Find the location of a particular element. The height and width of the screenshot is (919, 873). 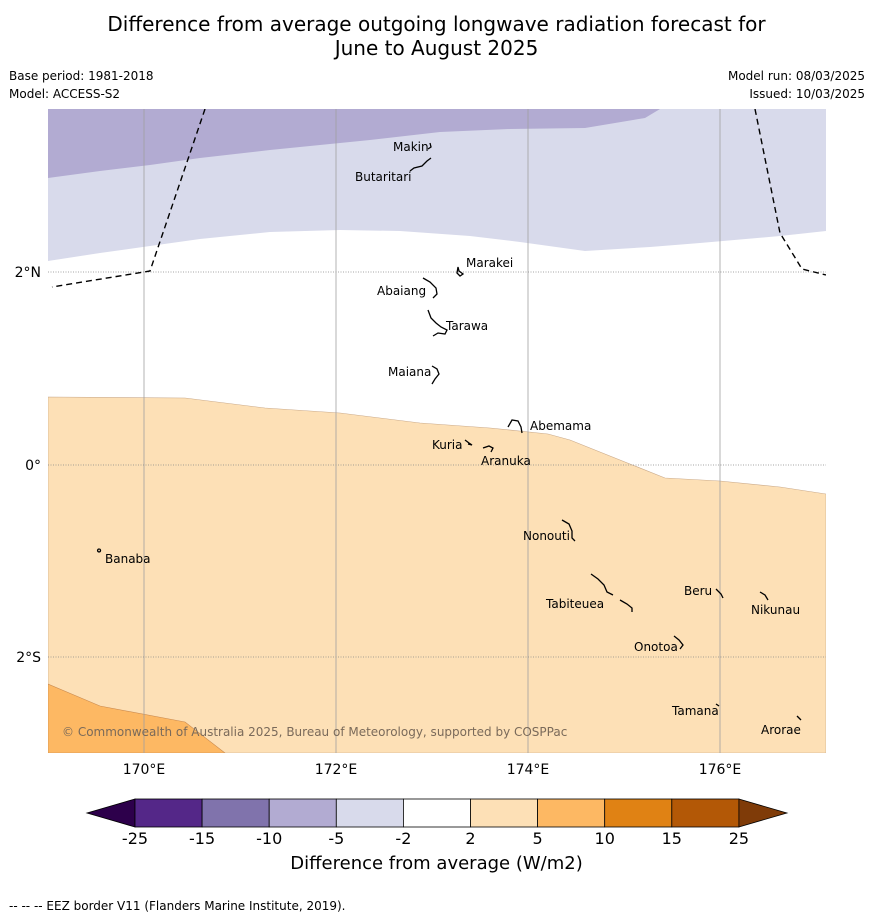

colorbar-tick-label: -15 is located at coordinates (202, 838).